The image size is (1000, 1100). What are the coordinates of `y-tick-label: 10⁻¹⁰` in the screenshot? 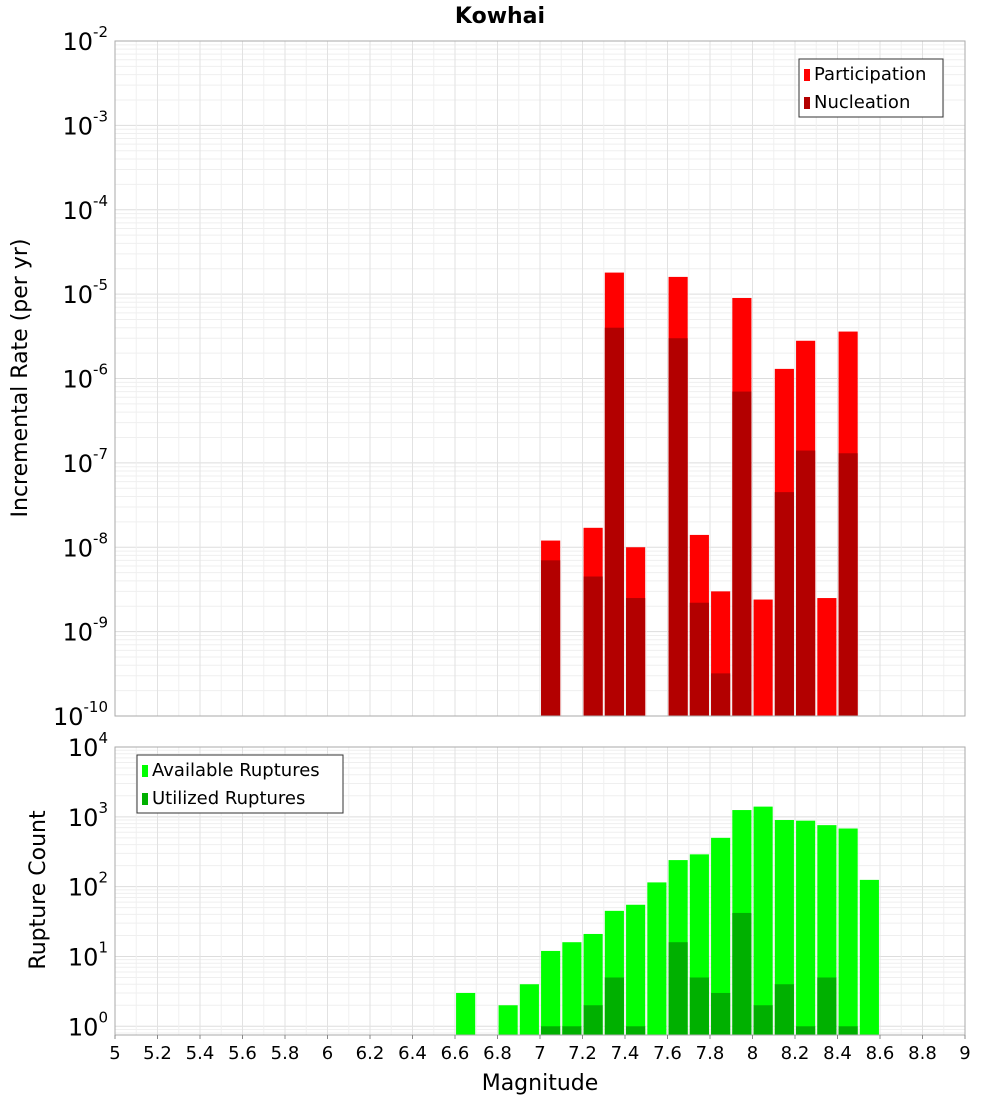 It's located at (80, 714).